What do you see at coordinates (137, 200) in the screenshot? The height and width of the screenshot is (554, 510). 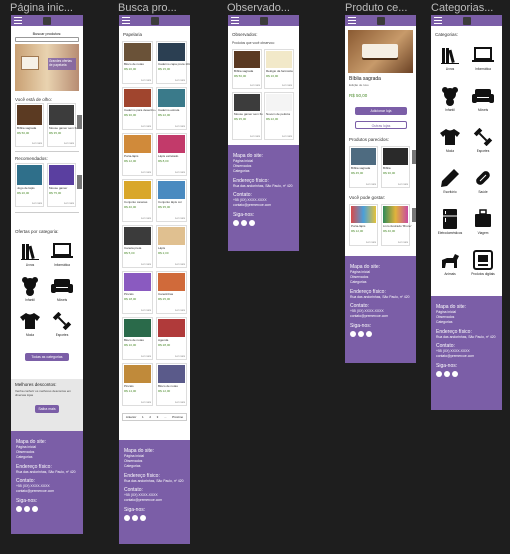 I see `product-card: Conjunto canetas R$ 40,00 Ler mais` at bounding box center [137, 200].